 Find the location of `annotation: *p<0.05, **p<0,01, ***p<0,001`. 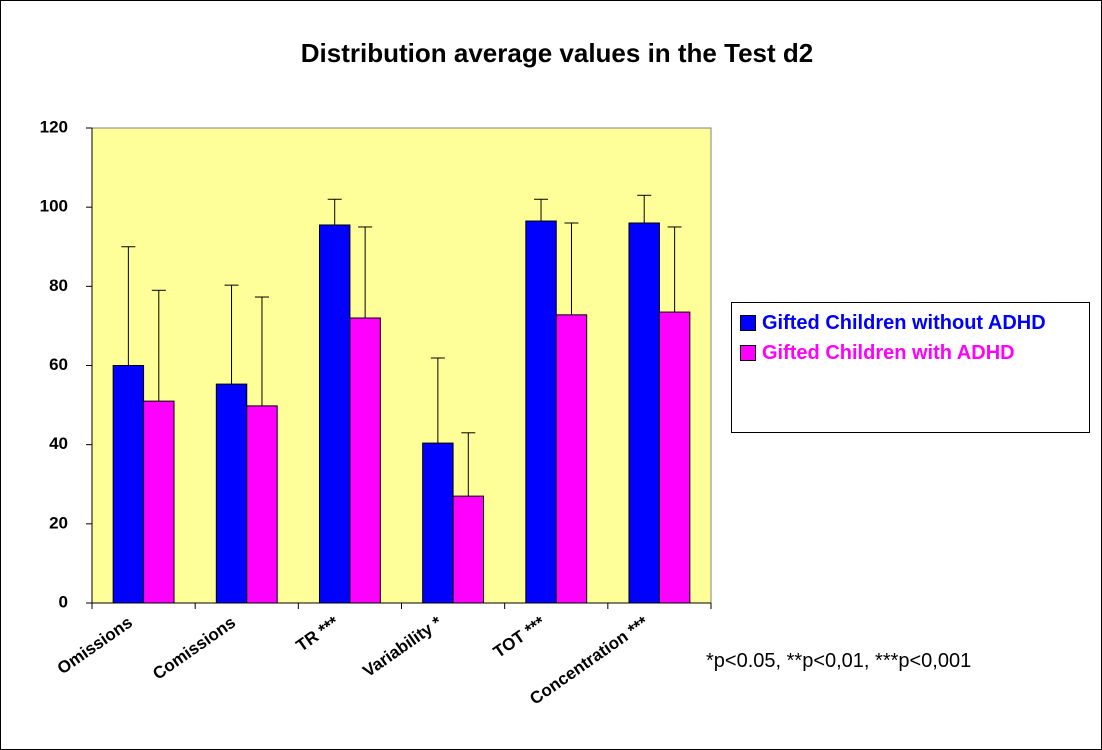

annotation: *p<0.05, **p<0,01, ***p<0,001 is located at coordinates (839, 661).